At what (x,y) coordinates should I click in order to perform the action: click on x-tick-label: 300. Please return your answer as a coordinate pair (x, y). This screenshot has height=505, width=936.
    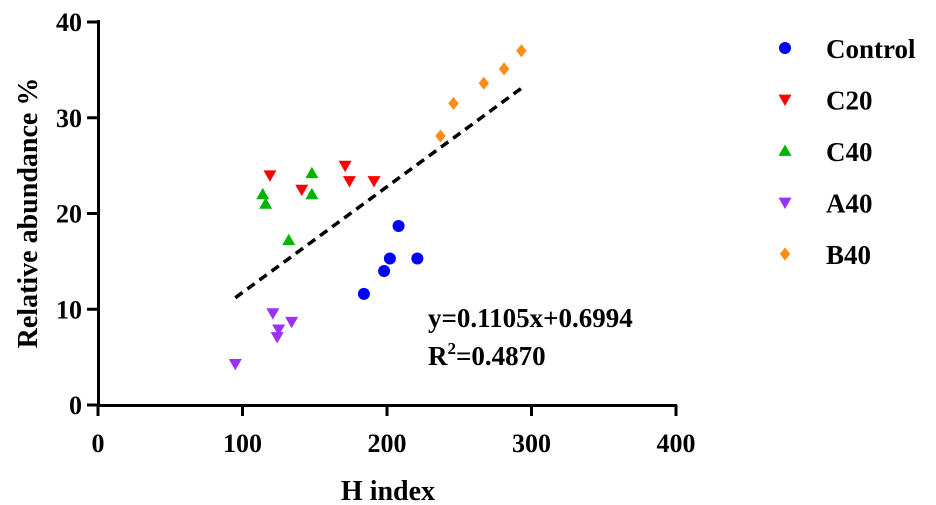
    Looking at the image, I should click on (531, 443).